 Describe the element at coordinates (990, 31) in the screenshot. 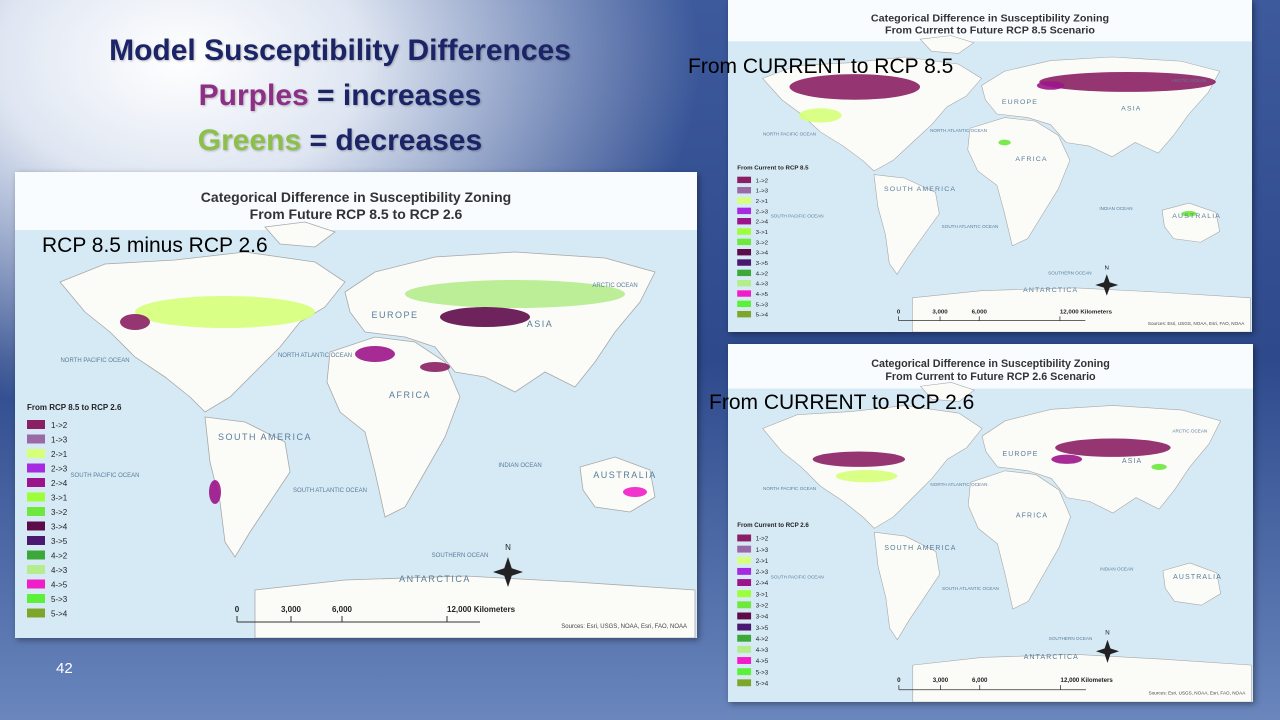

I see `map-title: From Current to Future RCP 8.5 Scenario` at that location.